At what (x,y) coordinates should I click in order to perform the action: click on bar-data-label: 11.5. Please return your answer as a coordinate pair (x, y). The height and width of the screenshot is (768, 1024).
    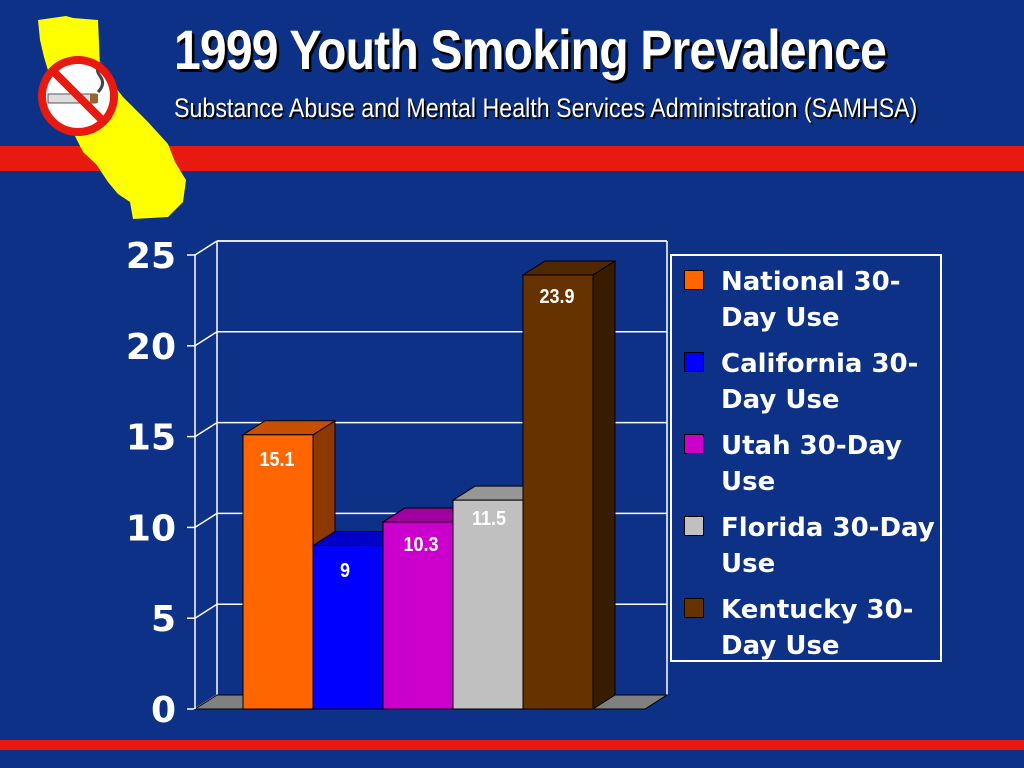
    Looking at the image, I should click on (489, 519).